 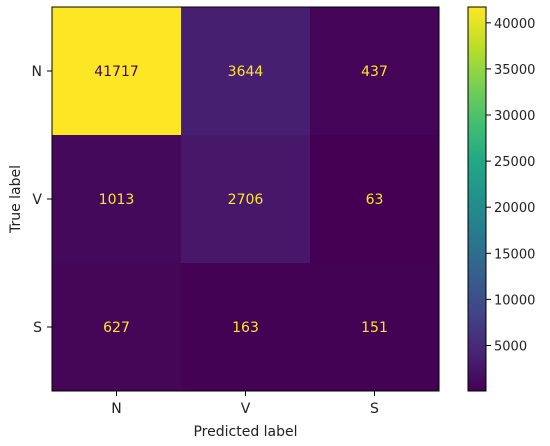 I want to click on y-tick-label: S, so click(x=37, y=328).